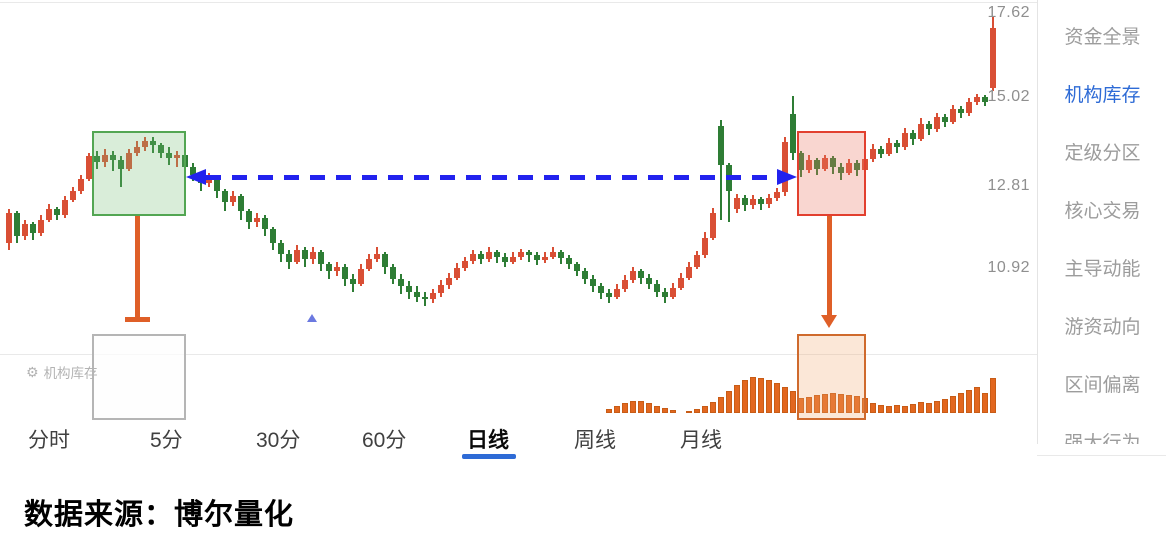  I want to click on tab-30min: 30分, so click(278, 440).